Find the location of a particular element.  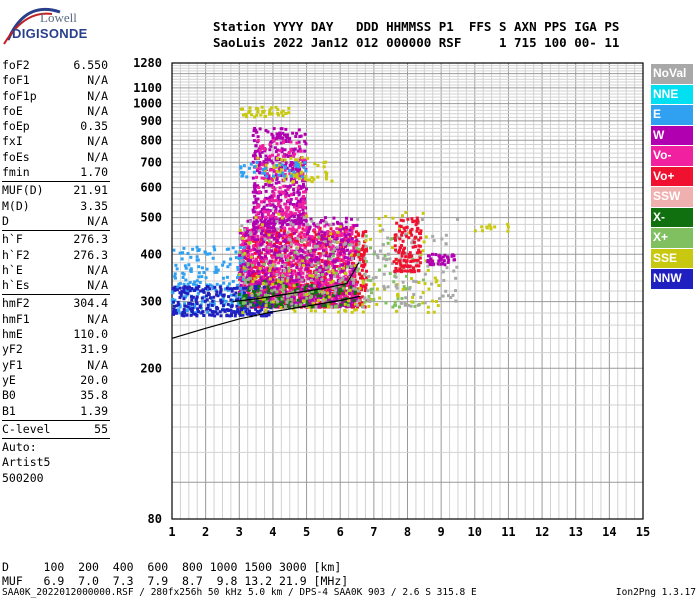

param-name: h`Es is located at coordinates (16, 285).